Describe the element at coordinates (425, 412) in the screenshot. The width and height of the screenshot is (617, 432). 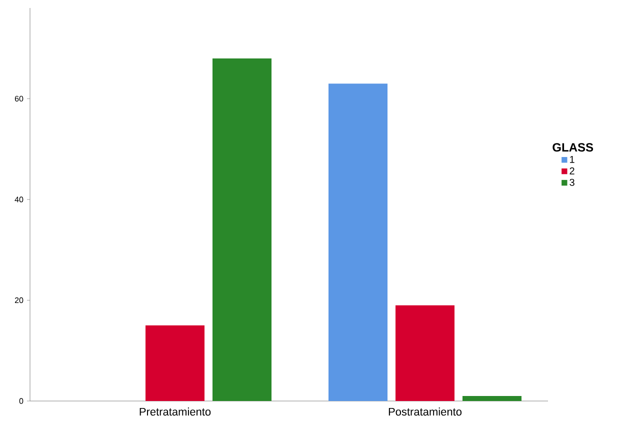
I see `x-tick-label: Postratamiento` at that location.